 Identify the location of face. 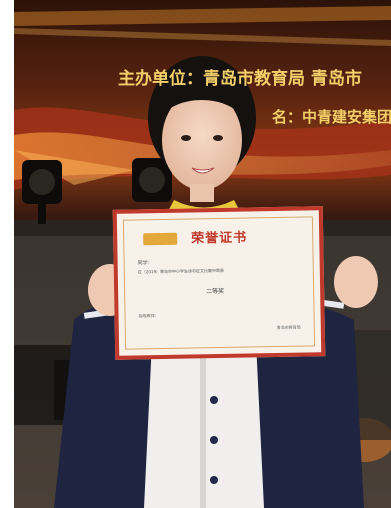
(202, 140).